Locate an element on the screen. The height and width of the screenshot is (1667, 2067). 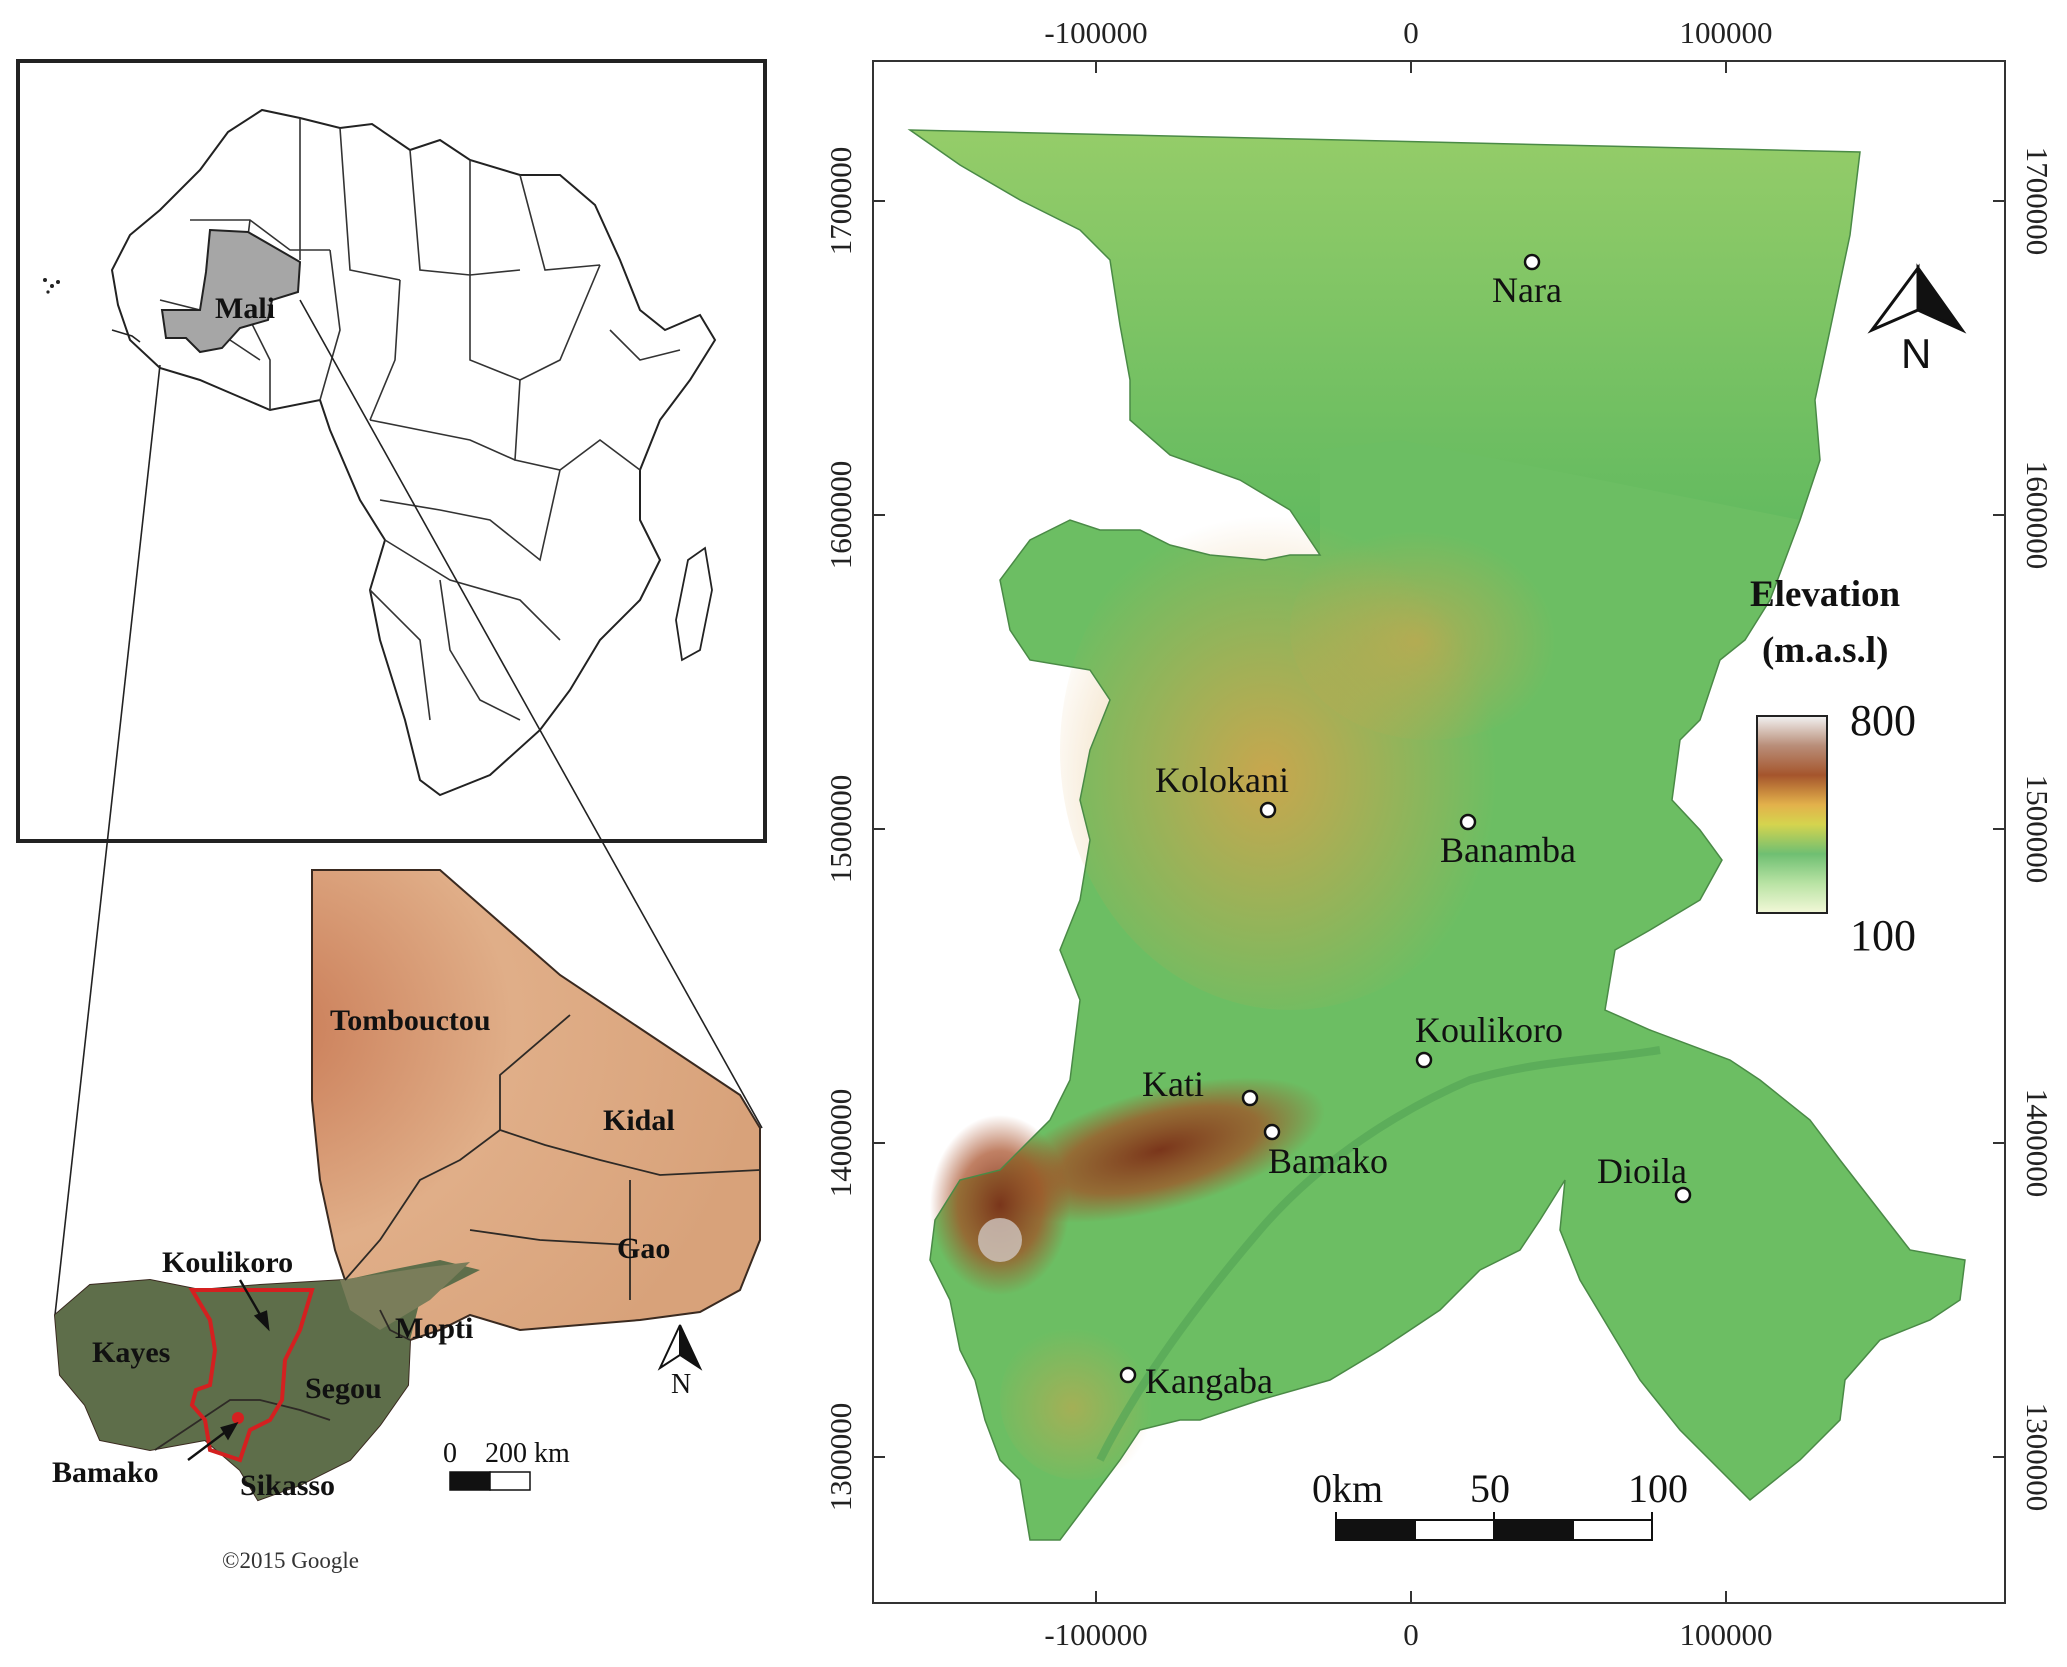
mali-region-borders is located at coordinates (457, 1232).